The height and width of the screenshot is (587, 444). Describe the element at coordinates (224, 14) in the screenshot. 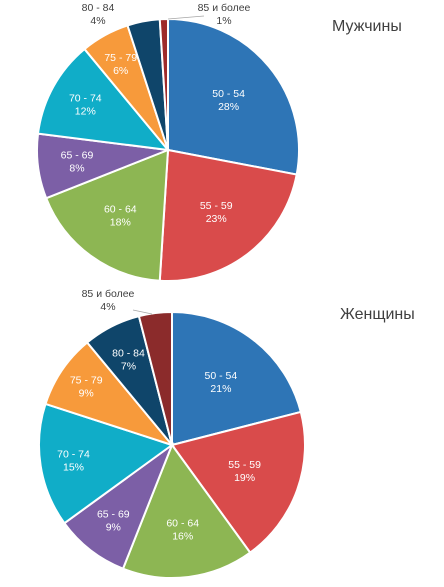

I see `slice-label-men-8: 85 и более 1%` at that location.